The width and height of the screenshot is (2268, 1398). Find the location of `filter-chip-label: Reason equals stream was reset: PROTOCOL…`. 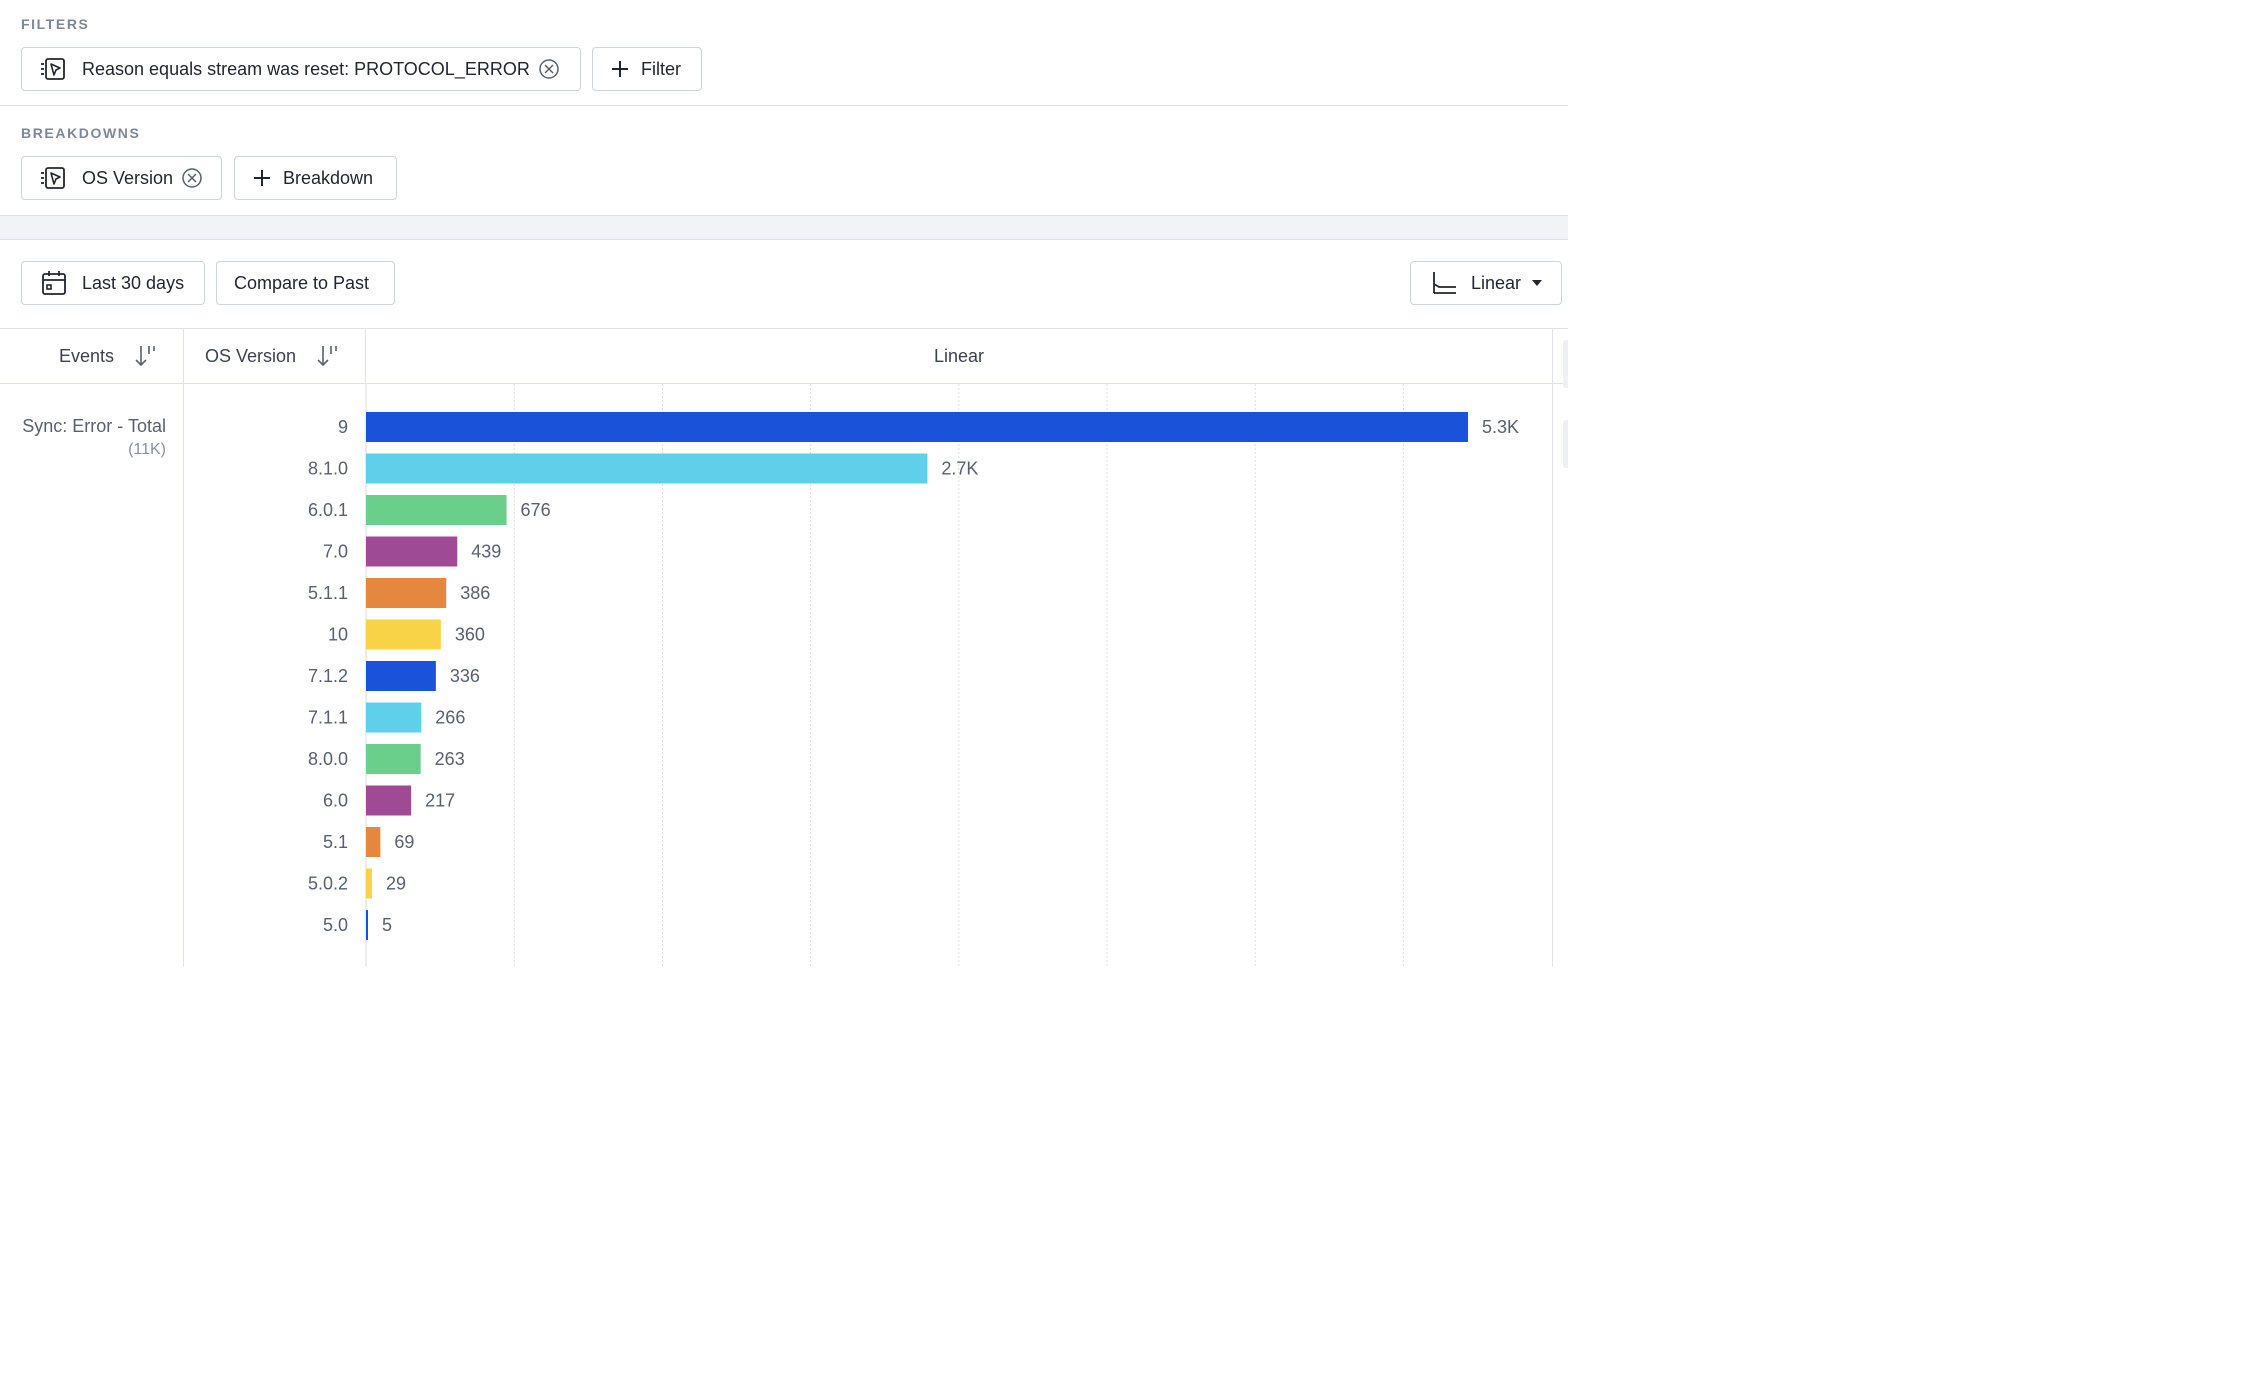

filter-chip-label: Reason equals stream was reset: PROTOCOL… is located at coordinates (306, 68).